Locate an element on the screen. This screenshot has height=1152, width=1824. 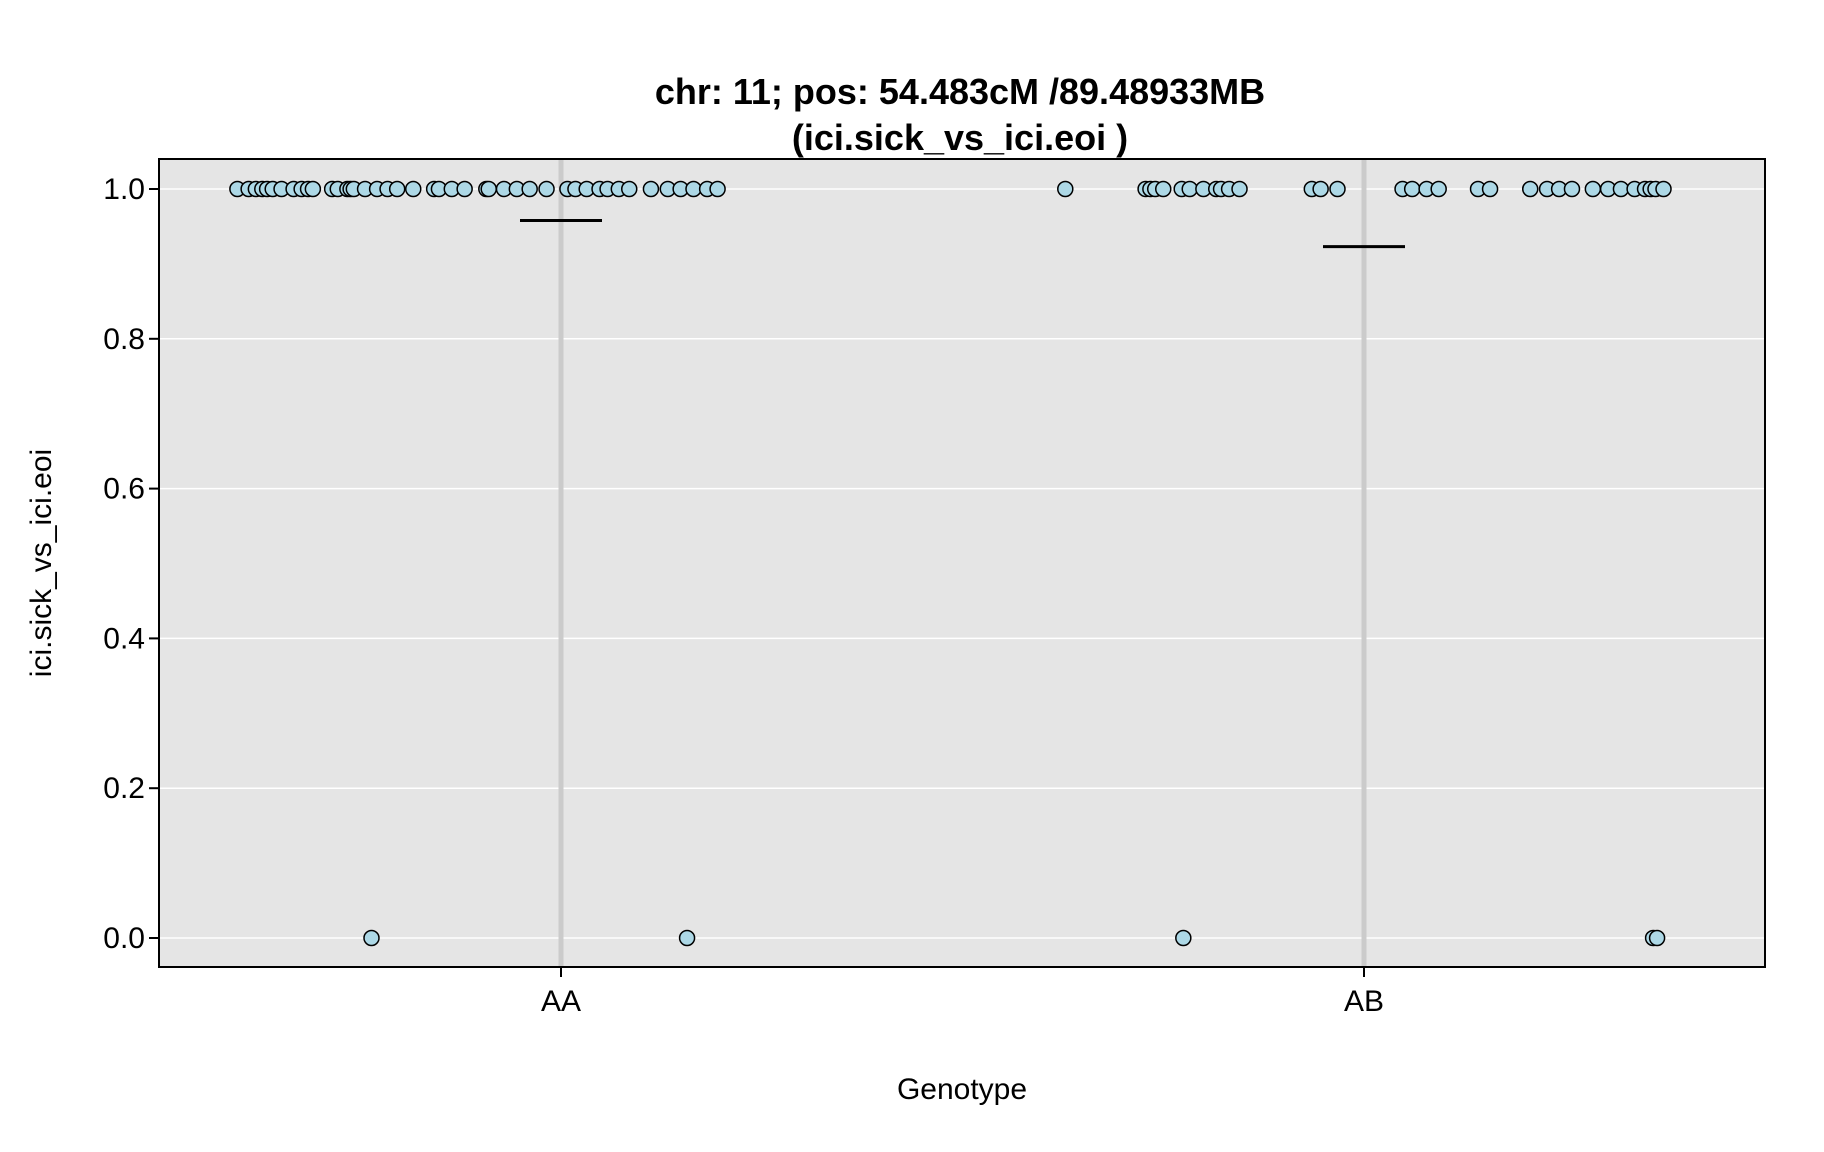
y-tick-label: 1.0 is located at coordinates (124, 189).